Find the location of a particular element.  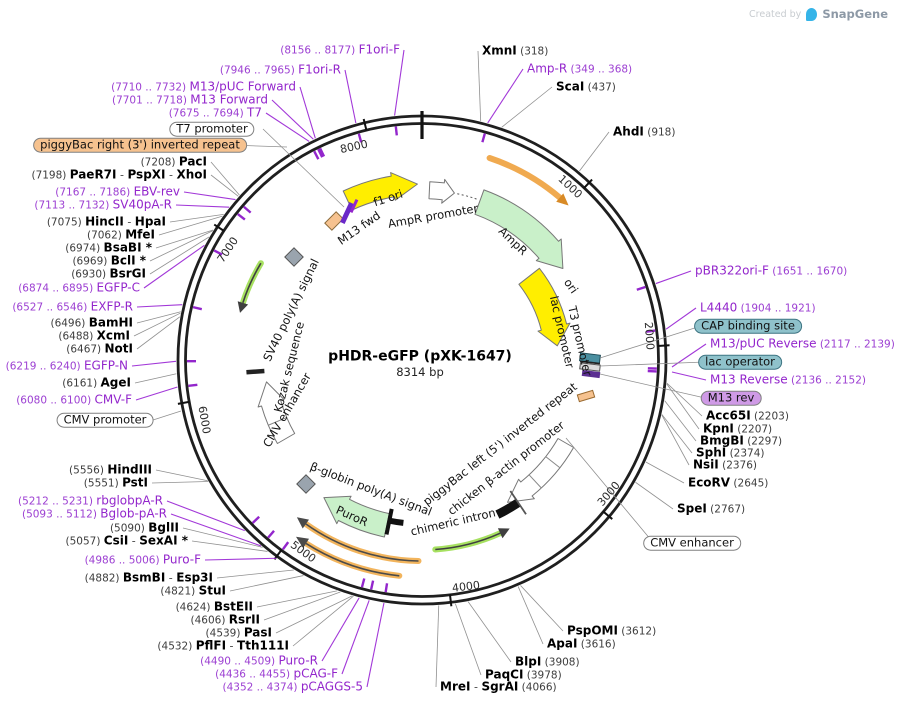

enzyme-csii-sexai-callout-line is located at coordinates (229, 546).